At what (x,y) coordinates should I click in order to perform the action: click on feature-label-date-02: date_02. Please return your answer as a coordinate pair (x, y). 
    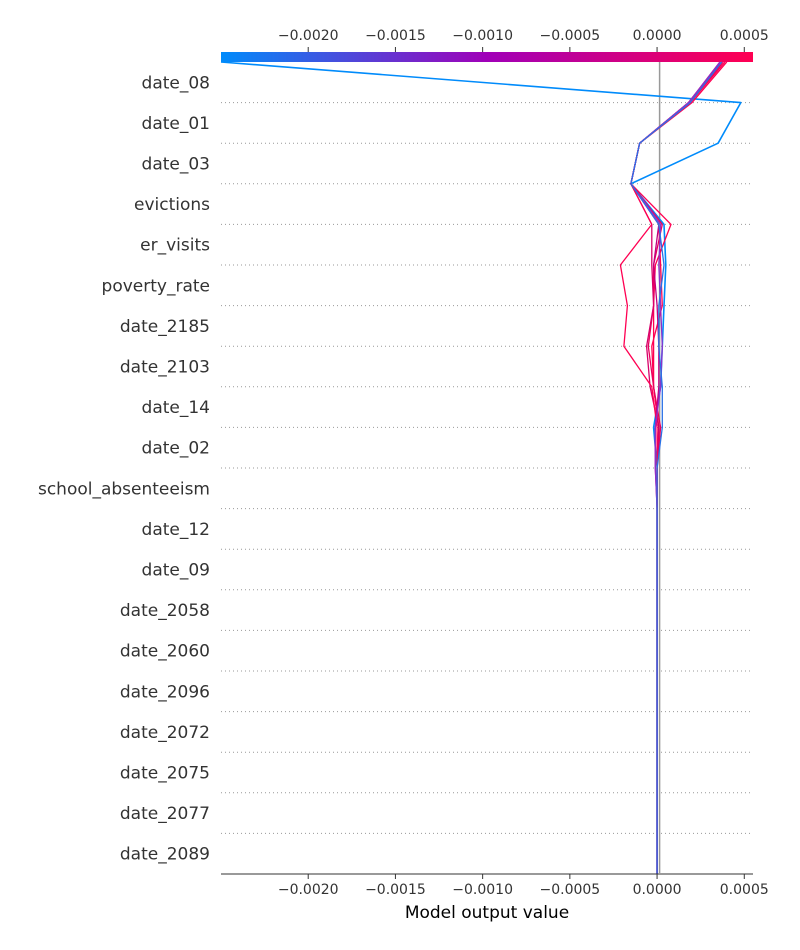
    Looking at the image, I should click on (176, 449).